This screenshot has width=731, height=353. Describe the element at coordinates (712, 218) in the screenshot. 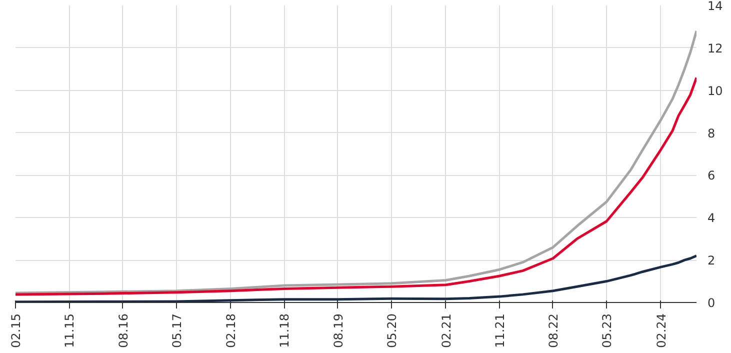

I see `y-tick-label: 4` at that location.